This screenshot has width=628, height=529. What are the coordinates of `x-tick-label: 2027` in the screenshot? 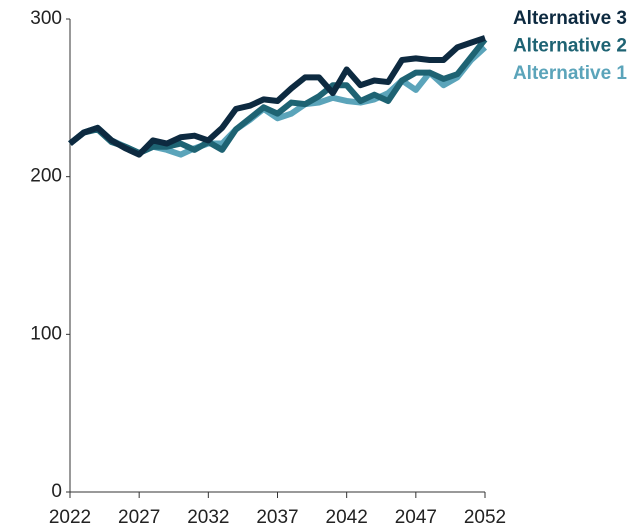 It's located at (139, 517).